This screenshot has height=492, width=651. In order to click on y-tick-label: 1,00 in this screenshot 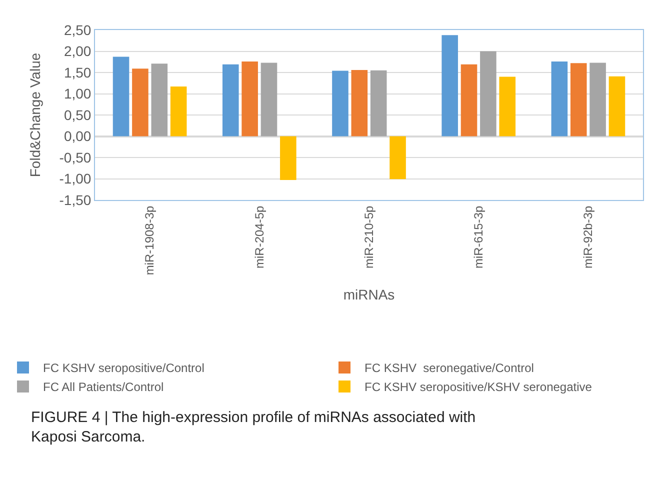, I will do `click(78, 94)`.